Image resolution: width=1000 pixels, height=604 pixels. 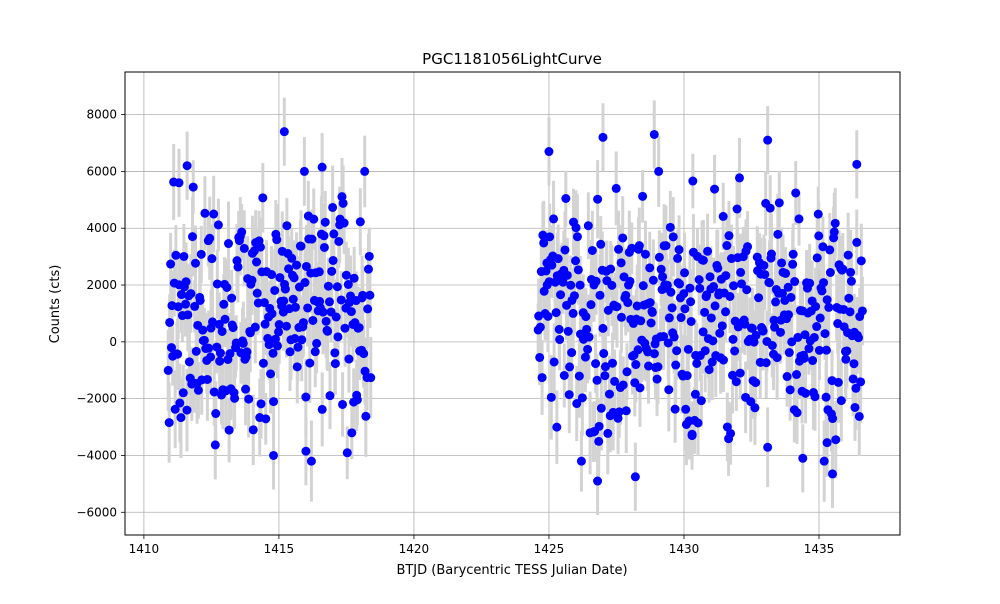 What do you see at coordinates (684, 549) in the screenshot?
I see `x-tick-label: 1430` at bounding box center [684, 549].